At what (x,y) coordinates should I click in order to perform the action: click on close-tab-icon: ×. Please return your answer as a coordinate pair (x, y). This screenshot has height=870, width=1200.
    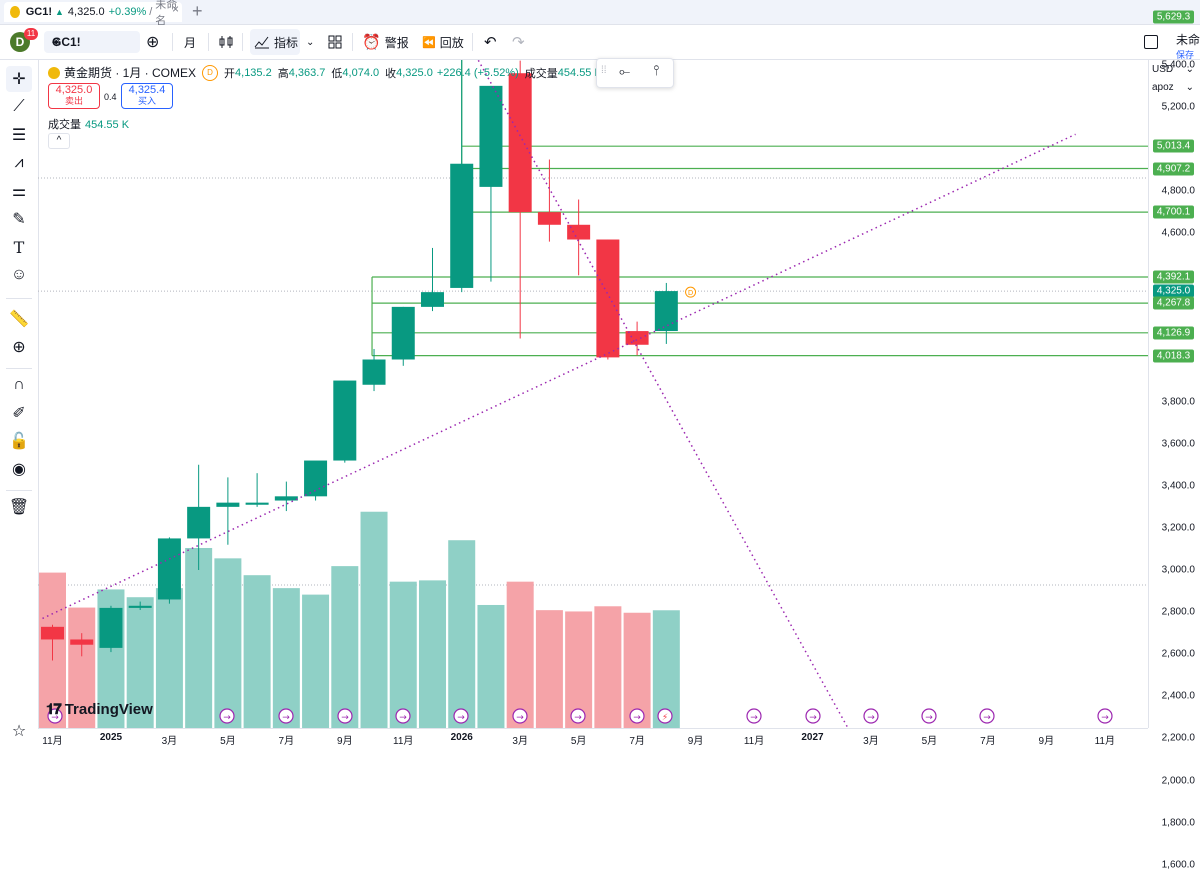
    Looking at the image, I should click on (176, 9).